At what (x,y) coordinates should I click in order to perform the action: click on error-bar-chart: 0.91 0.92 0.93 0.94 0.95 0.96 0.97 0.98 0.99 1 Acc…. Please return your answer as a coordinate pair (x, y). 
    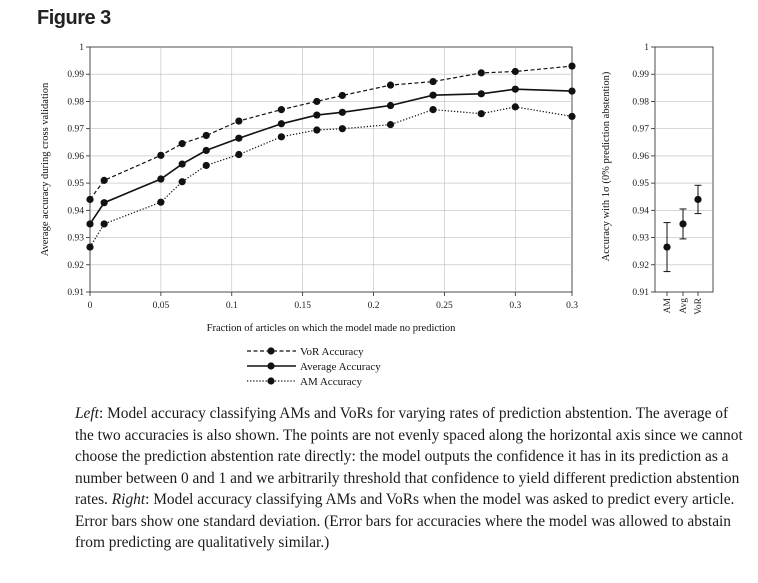
    Looking at the image, I should click on (657, 179).